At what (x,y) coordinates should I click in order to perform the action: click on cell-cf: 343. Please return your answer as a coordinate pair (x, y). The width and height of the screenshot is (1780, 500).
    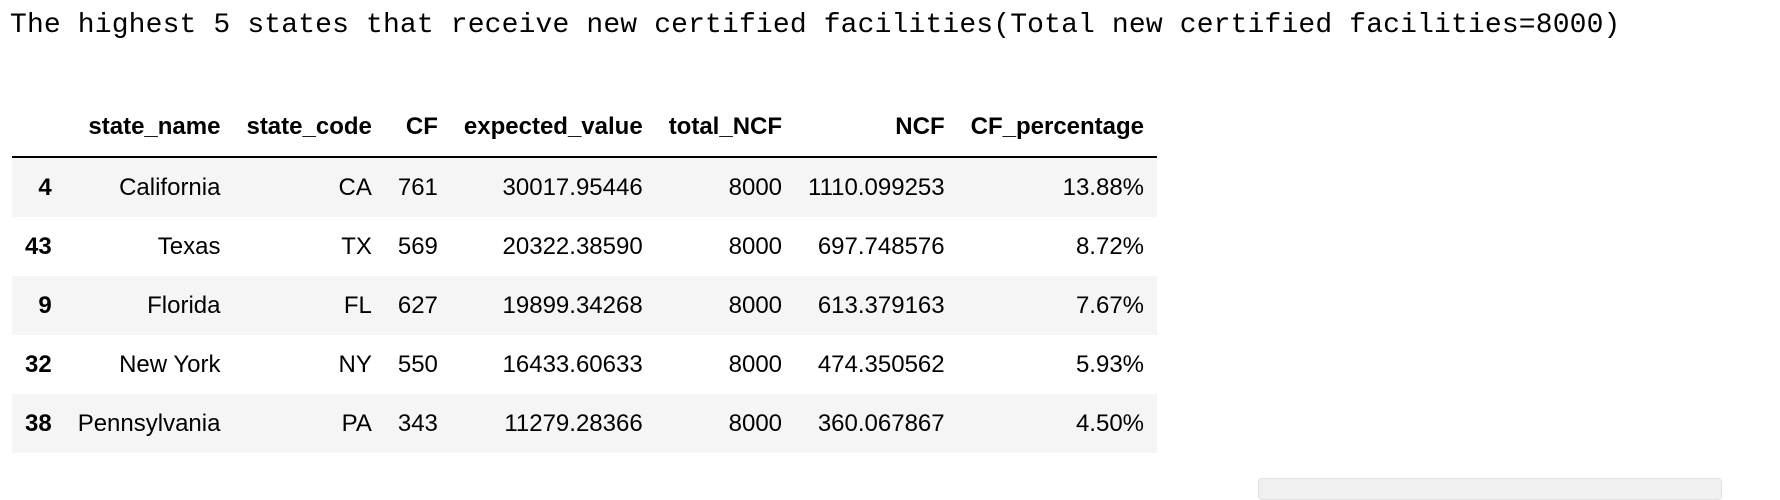
    Looking at the image, I should click on (417, 423).